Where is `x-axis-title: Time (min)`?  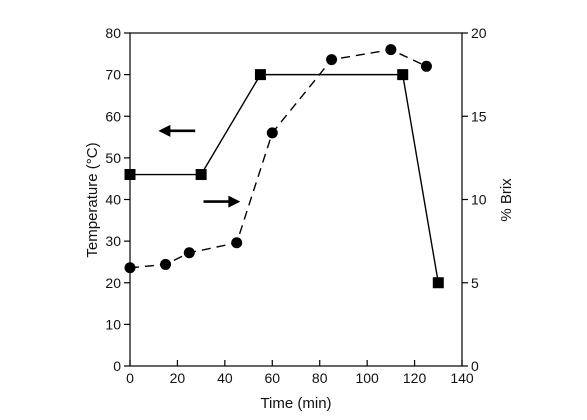 x-axis-title: Time (min) is located at coordinates (295, 403).